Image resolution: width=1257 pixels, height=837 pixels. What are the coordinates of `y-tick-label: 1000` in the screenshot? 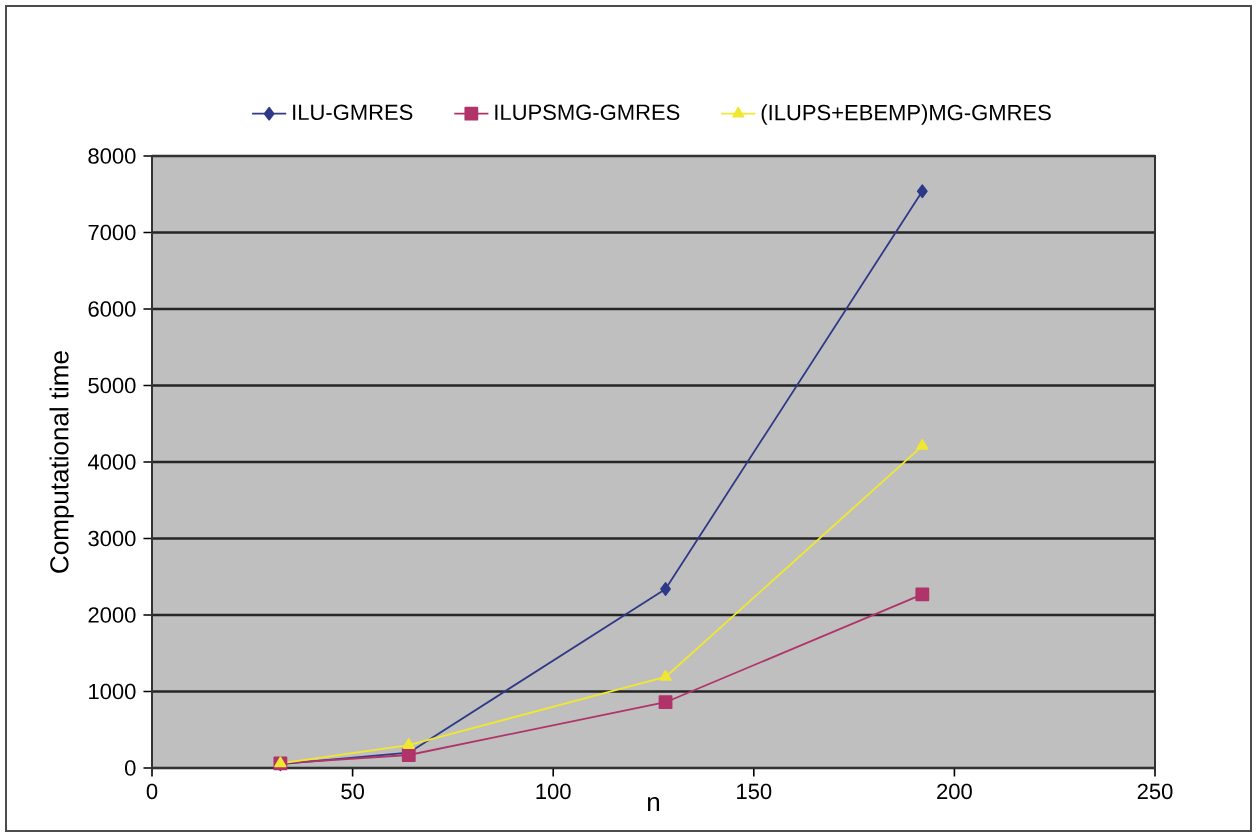 It's located at (112, 691).